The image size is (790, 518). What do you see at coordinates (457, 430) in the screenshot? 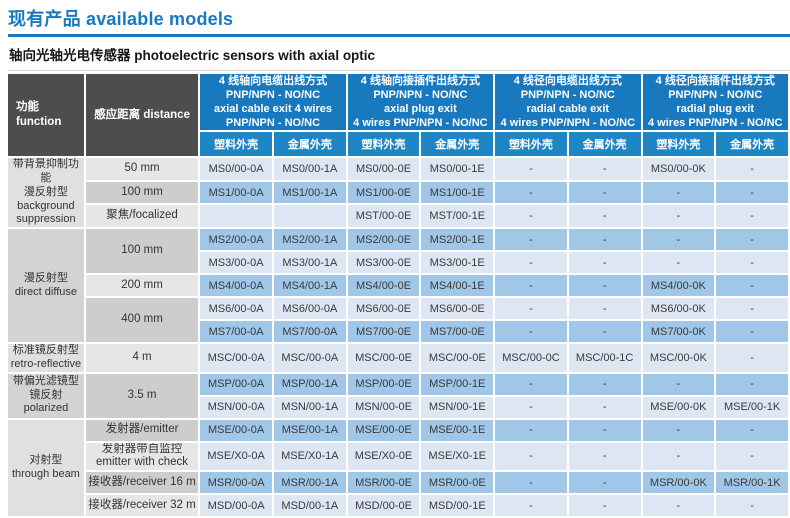
I see `model-cell: MSE/00-1E` at bounding box center [457, 430].